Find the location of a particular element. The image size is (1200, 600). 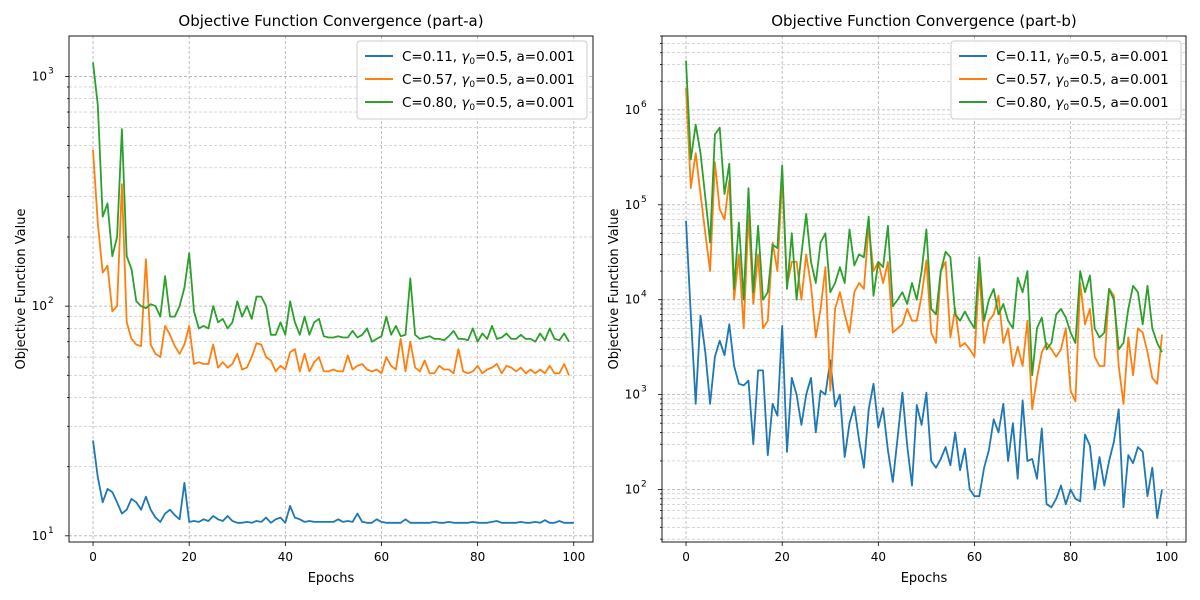

chart-title: Objective Function Convergence (part-b) is located at coordinates (924, 21).